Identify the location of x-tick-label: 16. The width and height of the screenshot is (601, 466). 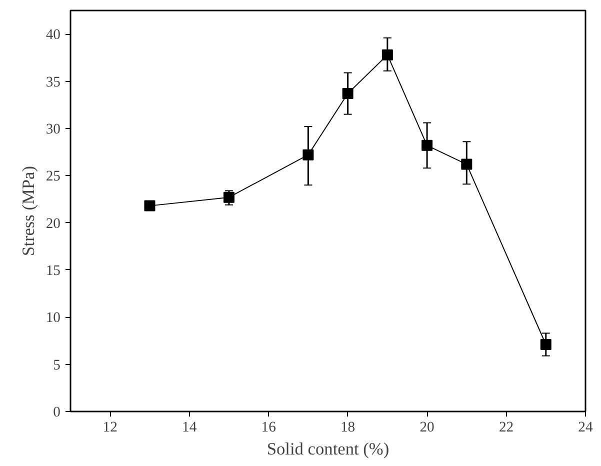
(268, 428).